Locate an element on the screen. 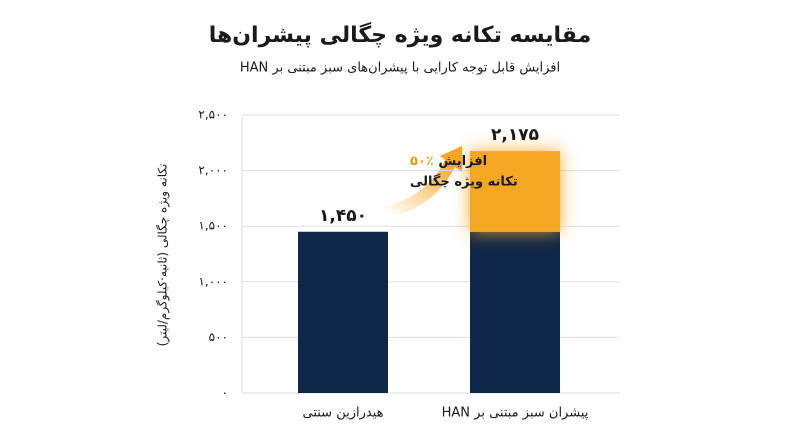 The height and width of the screenshot is (447, 800). x-tick-label: هیدرازین سنتی is located at coordinates (343, 413).